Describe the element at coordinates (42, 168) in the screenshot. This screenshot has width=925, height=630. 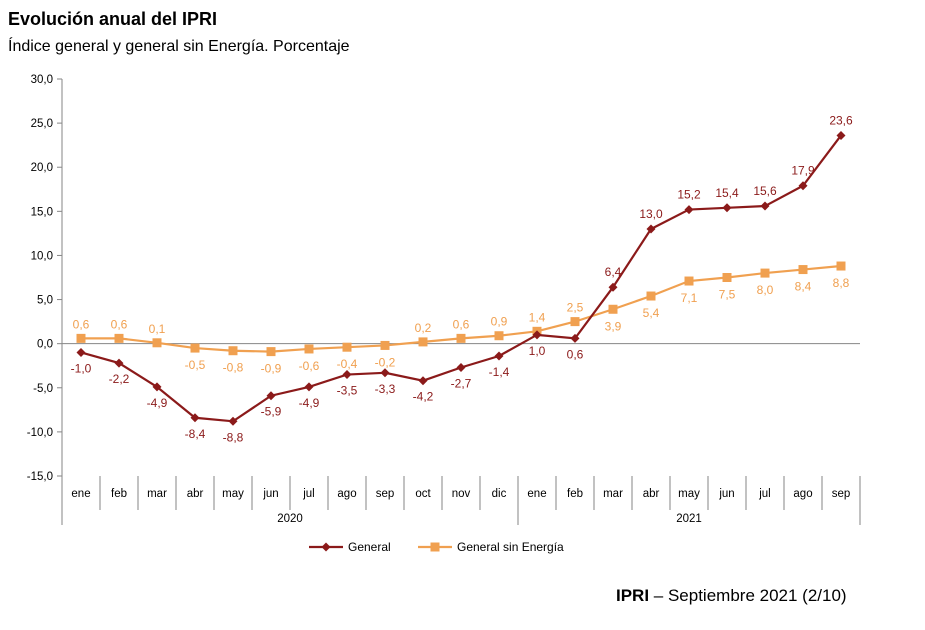
I see `y-tick-label: 20,0` at that location.